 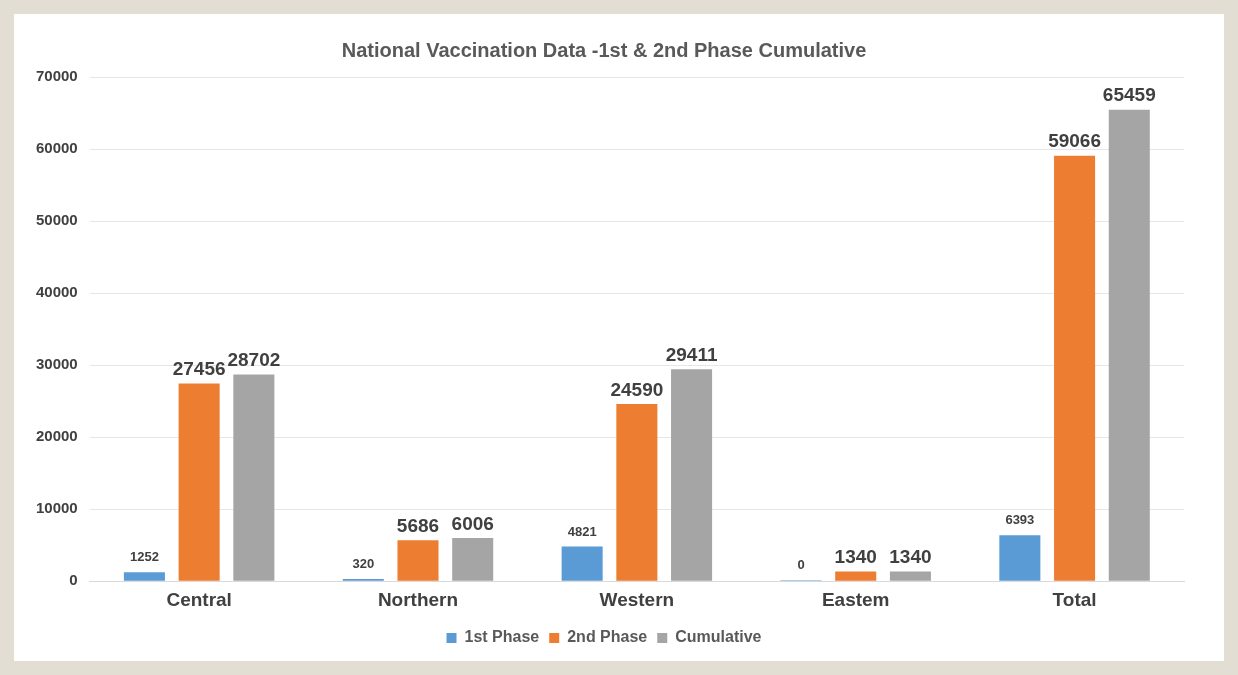 I want to click on data-label: 5686, so click(x=418, y=525).